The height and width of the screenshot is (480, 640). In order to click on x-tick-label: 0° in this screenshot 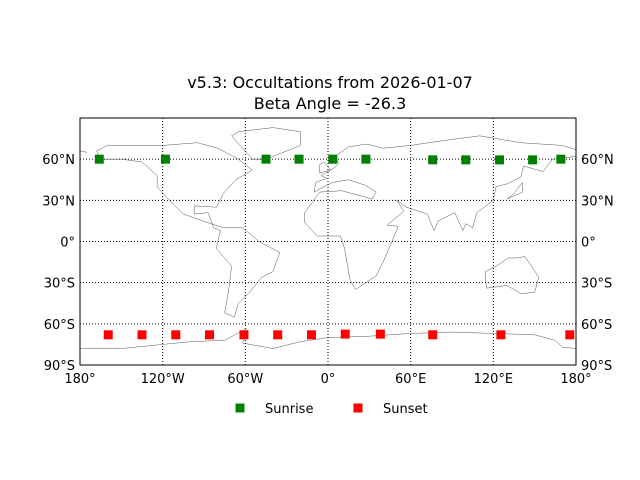, I will do `click(328, 379)`.